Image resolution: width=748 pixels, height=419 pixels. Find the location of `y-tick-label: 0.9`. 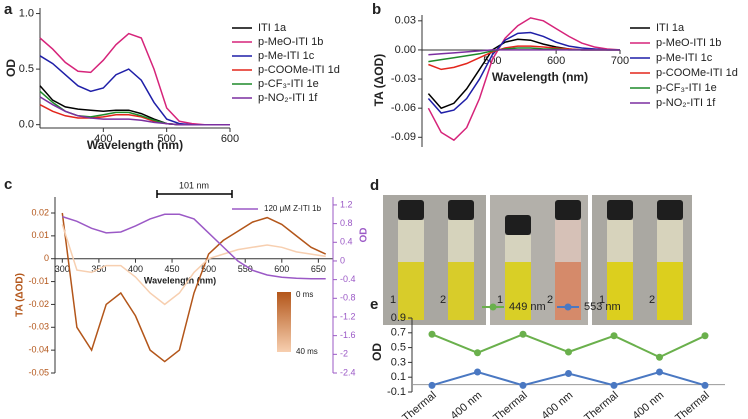

y-tick-label: 0.9 is located at coordinates (398, 318).